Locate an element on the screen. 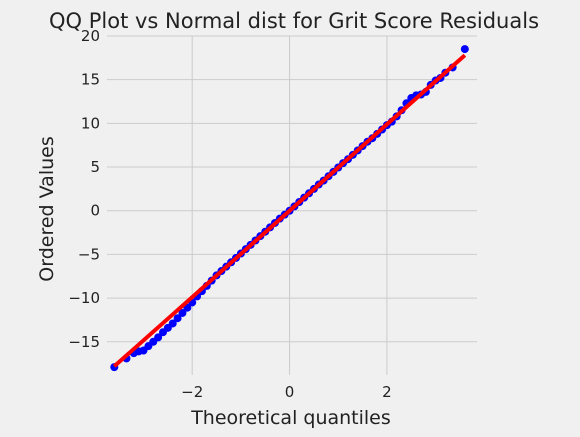 This screenshot has width=580, height=437. y-axis-label: Ordered Values is located at coordinates (47, 208).